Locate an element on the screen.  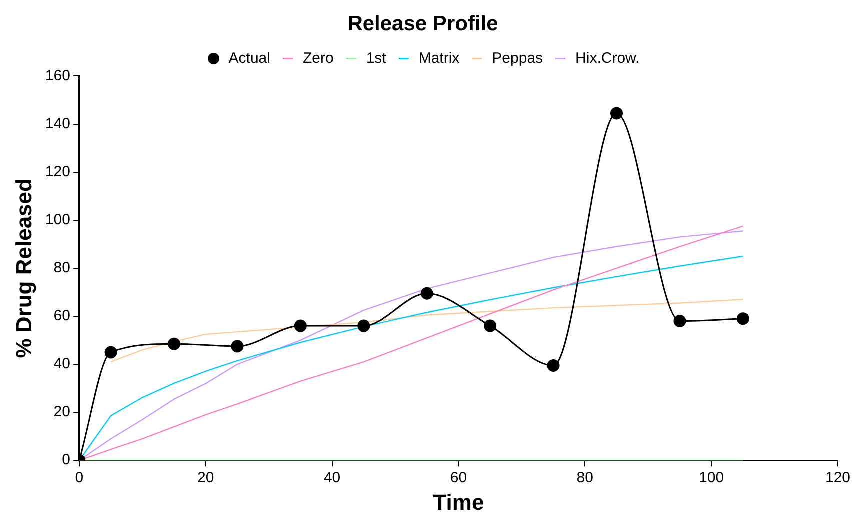
y-tick-label: 40 is located at coordinates (62, 364).